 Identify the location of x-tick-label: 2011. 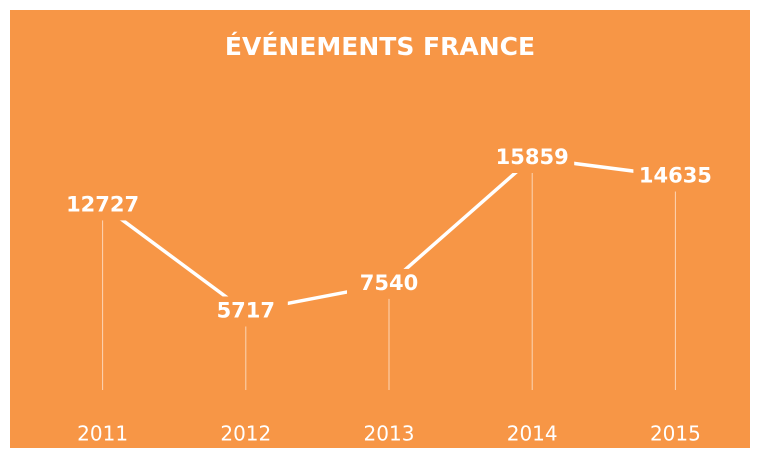
(102, 434).